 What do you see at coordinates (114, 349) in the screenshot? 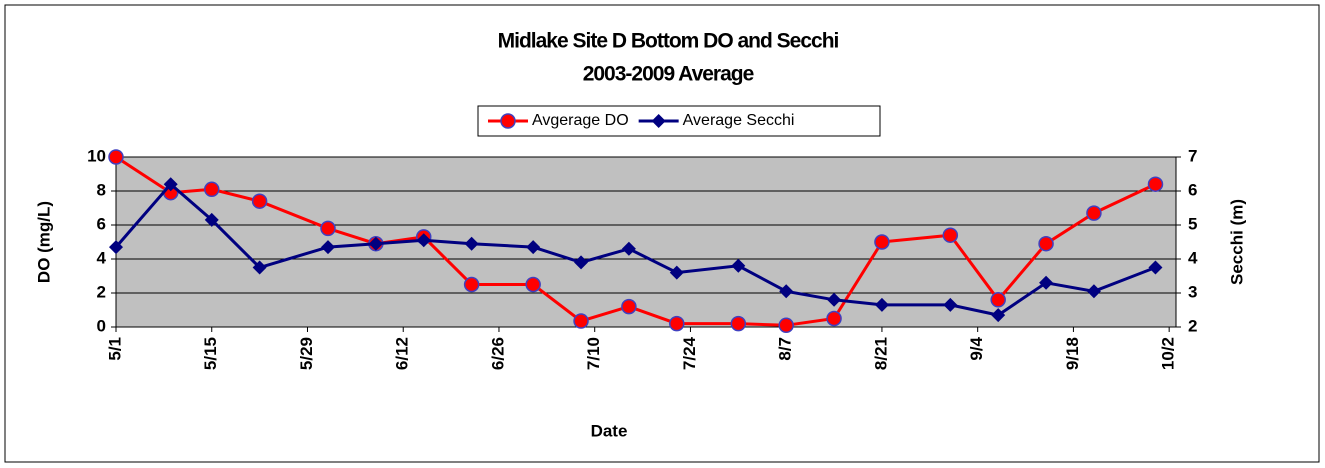
I see `x-tick-label: 5/1` at bounding box center [114, 349].